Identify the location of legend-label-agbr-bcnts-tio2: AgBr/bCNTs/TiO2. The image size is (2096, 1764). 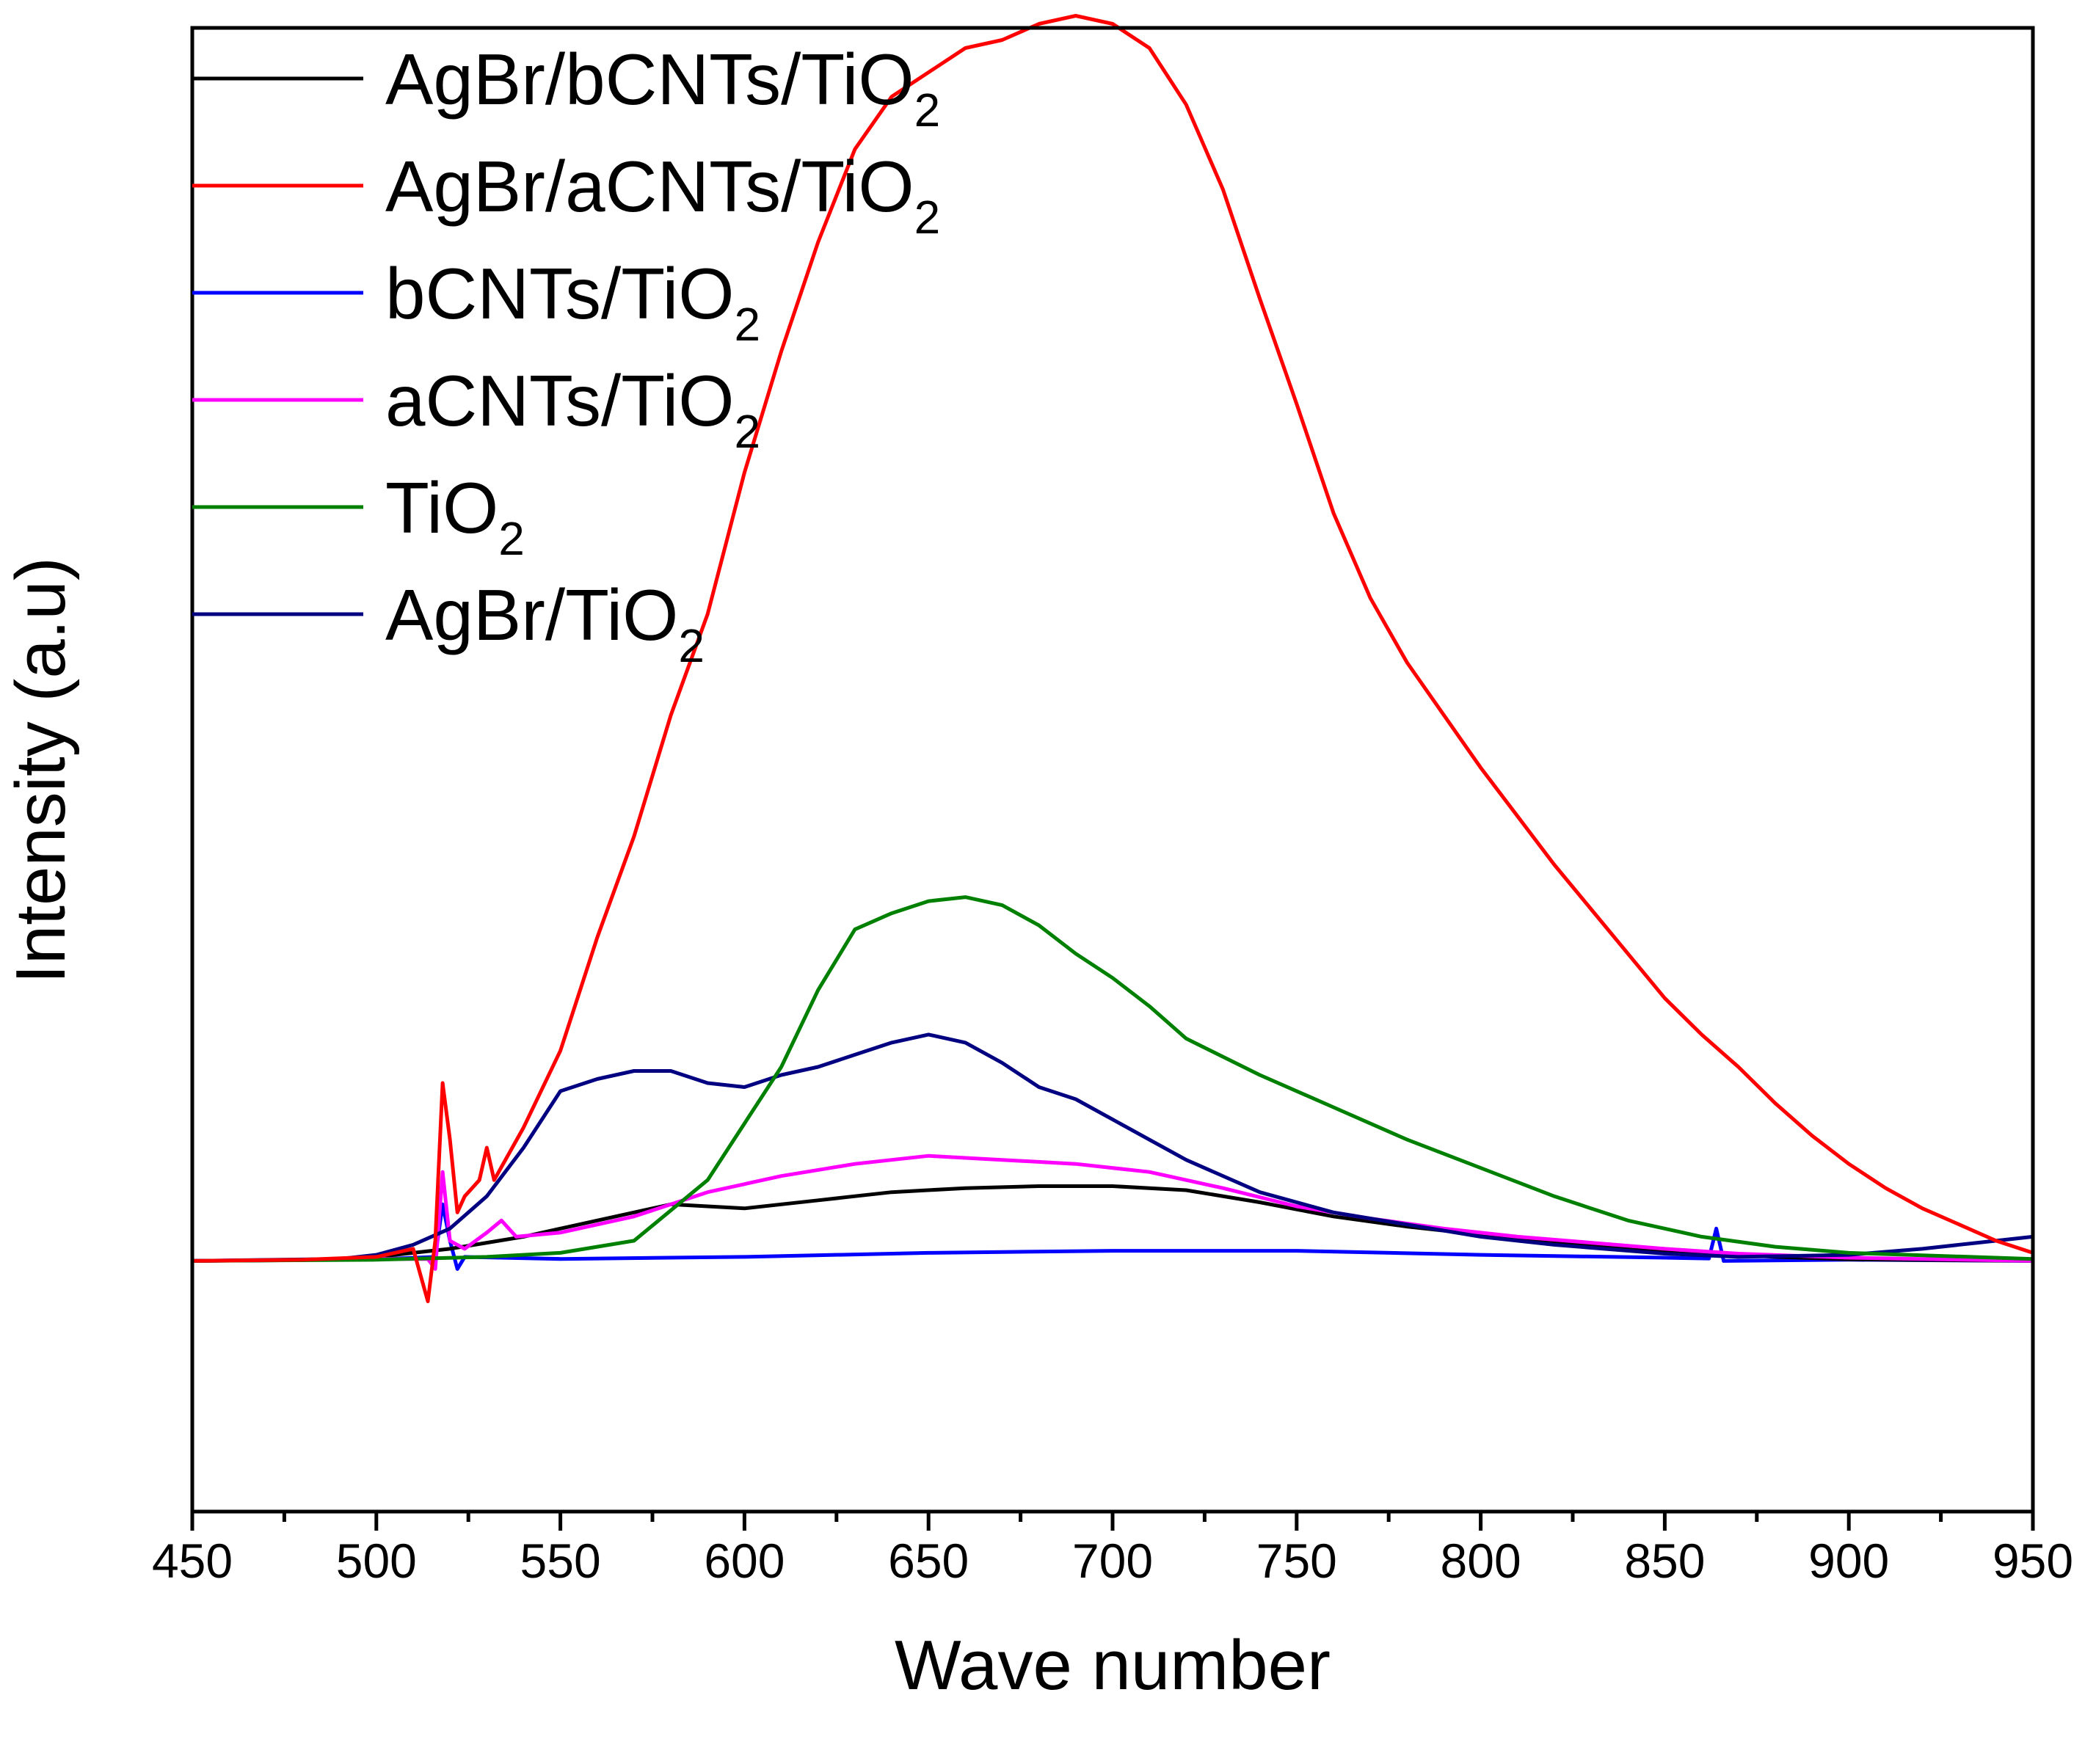
(662, 88).